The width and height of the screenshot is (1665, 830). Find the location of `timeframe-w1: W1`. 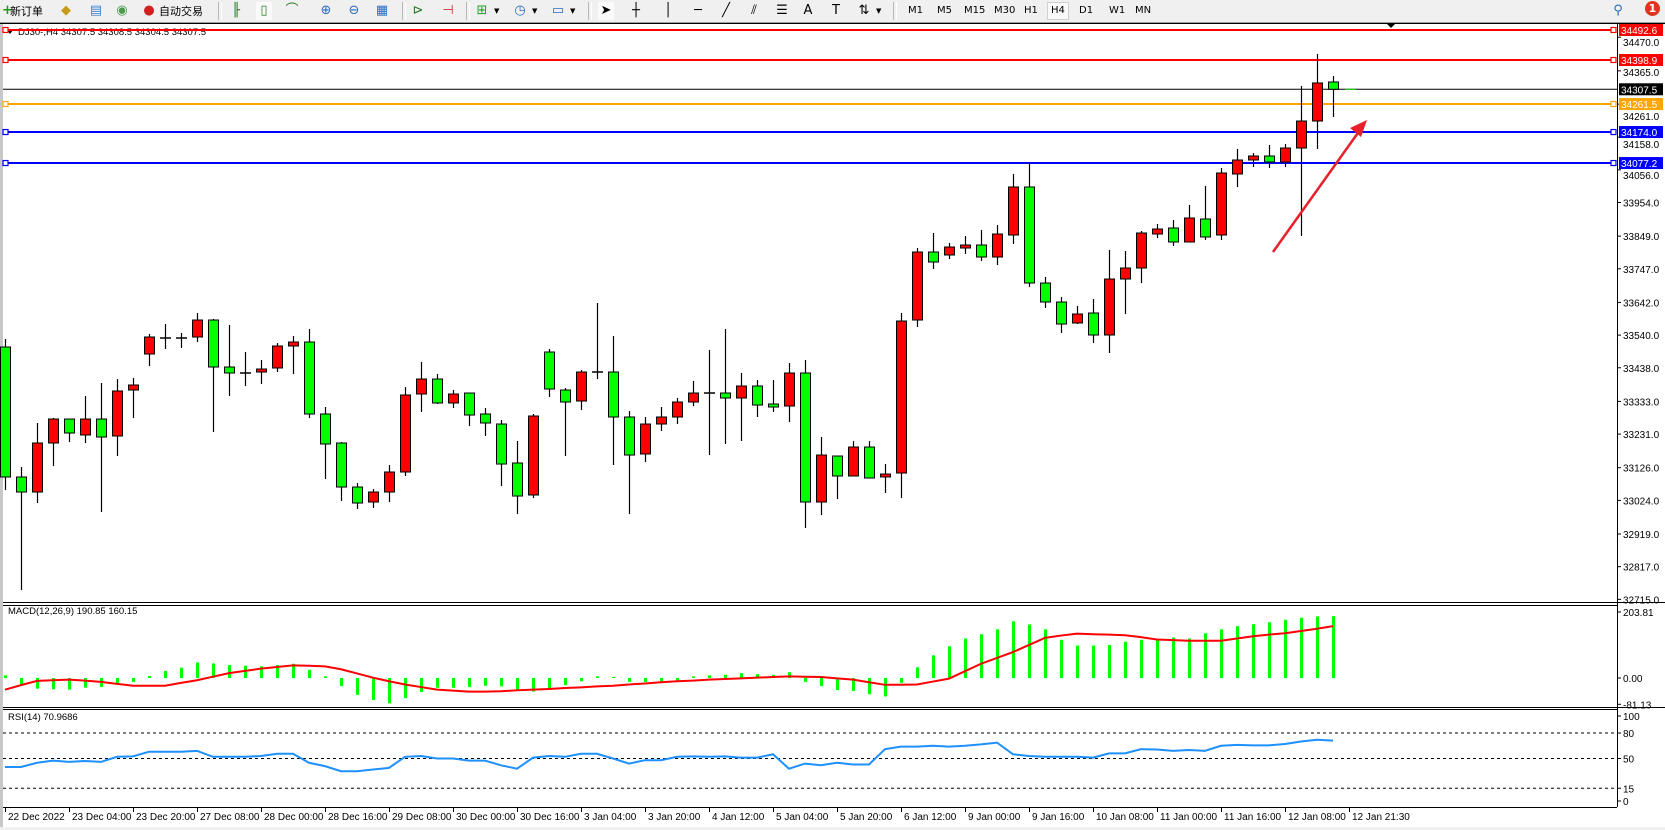

timeframe-w1: W1 is located at coordinates (1117, 10).